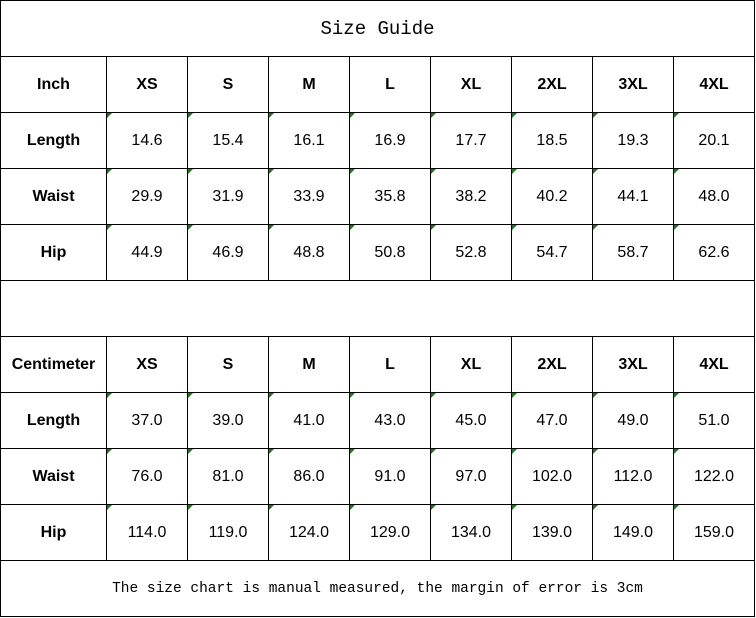  I want to click on measure-value: 44.1, so click(633, 196).